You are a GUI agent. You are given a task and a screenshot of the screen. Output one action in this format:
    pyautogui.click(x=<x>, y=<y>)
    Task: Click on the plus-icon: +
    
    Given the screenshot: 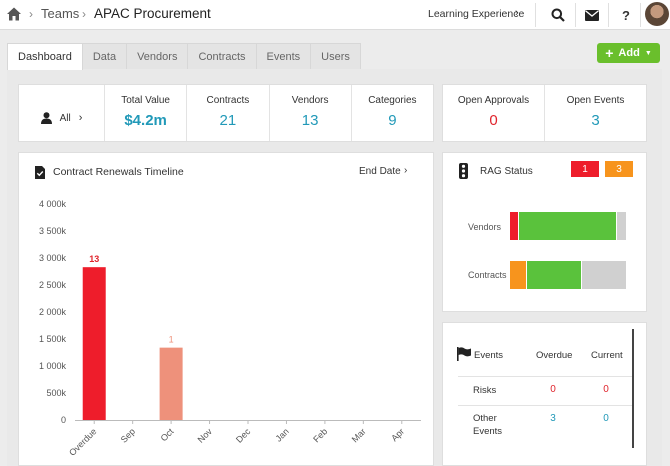 What is the action you would take?
    pyautogui.click(x=609, y=53)
    